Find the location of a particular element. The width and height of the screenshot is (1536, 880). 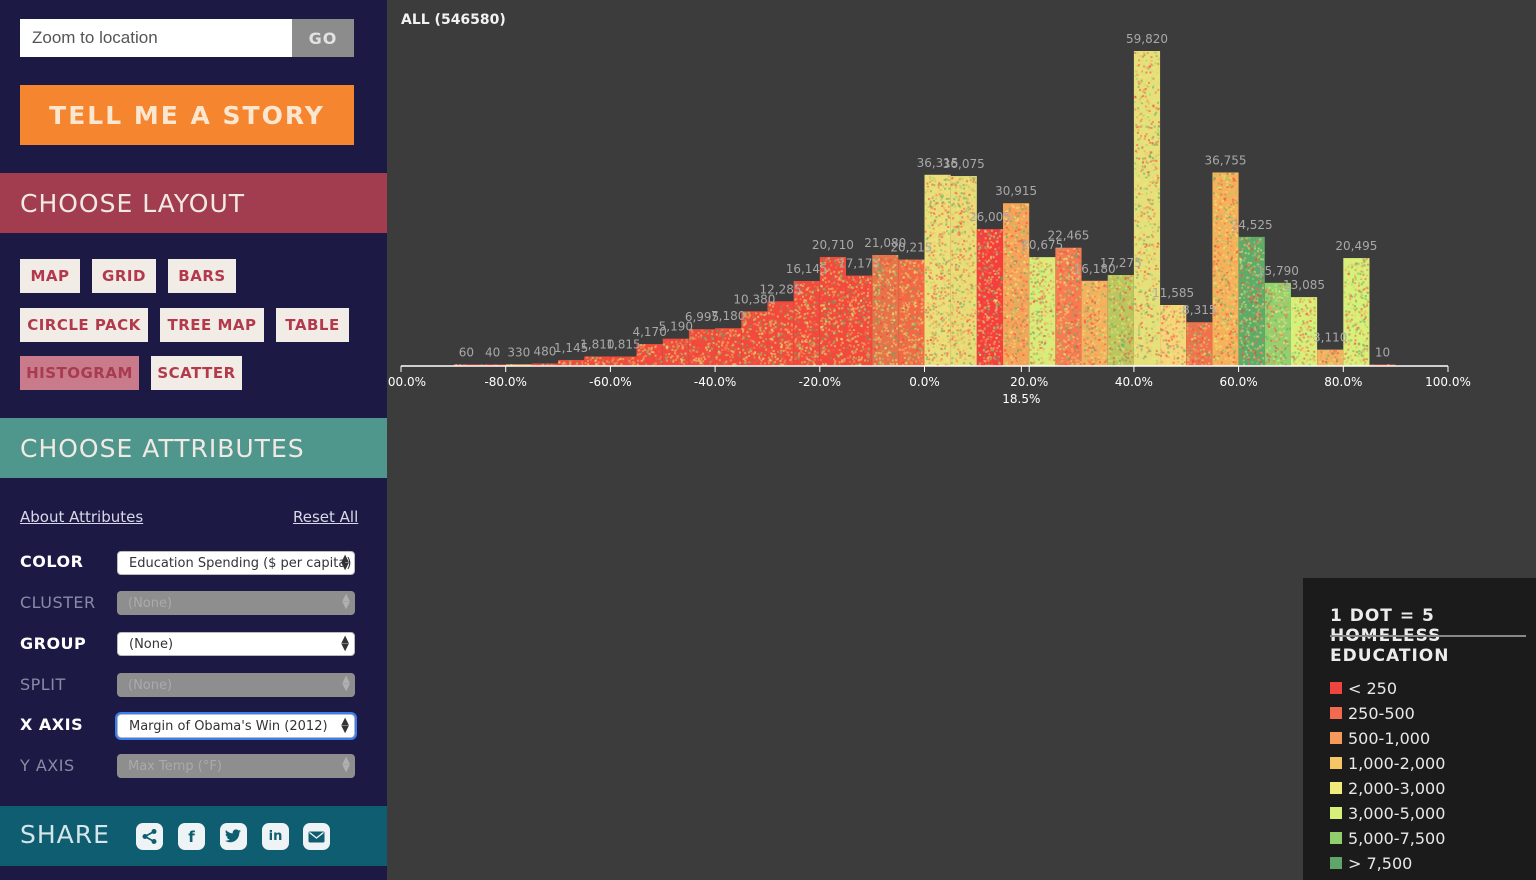

split-select: (None) ▲ ▼ is located at coordinates (236, 685).